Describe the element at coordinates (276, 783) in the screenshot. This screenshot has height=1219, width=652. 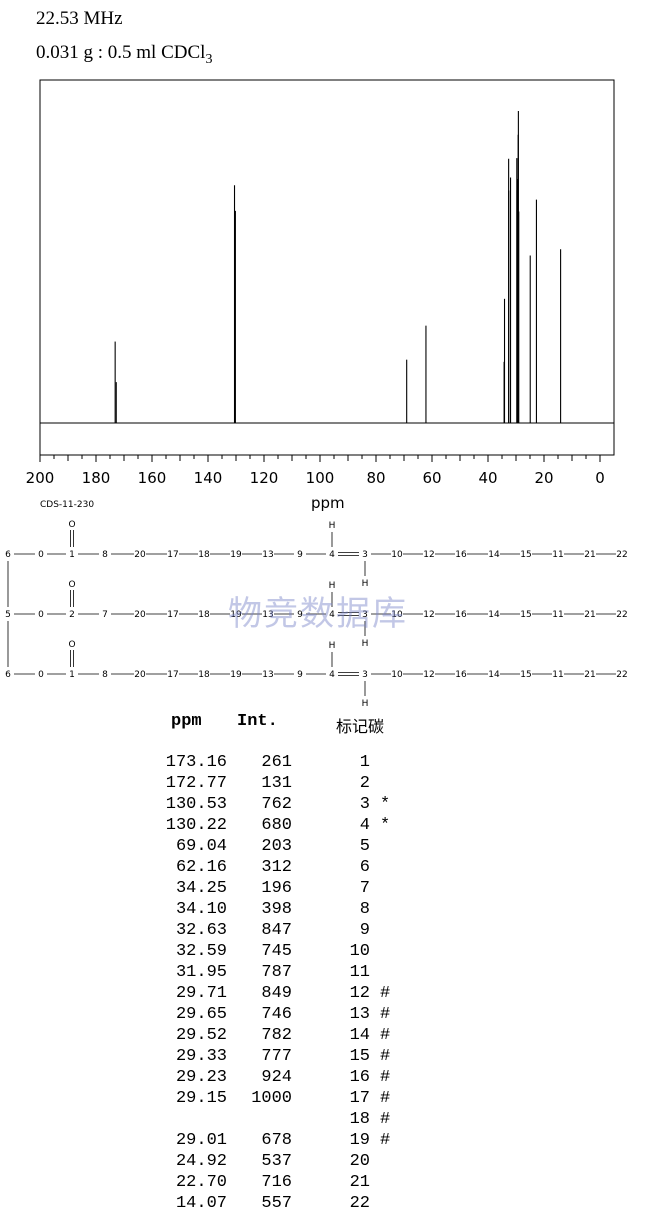
I see `intensity-cell: 131` at that location.